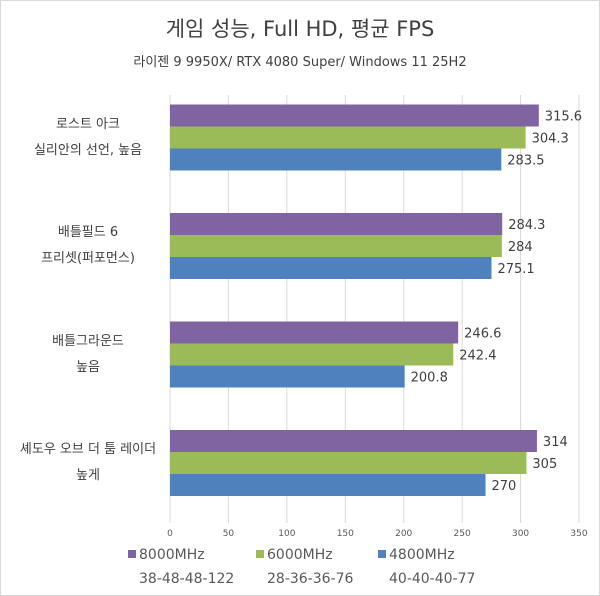 This screenshot has width=600, height=596. I want to click on legend-timing: 38-48-48-122, so click(187, 579).